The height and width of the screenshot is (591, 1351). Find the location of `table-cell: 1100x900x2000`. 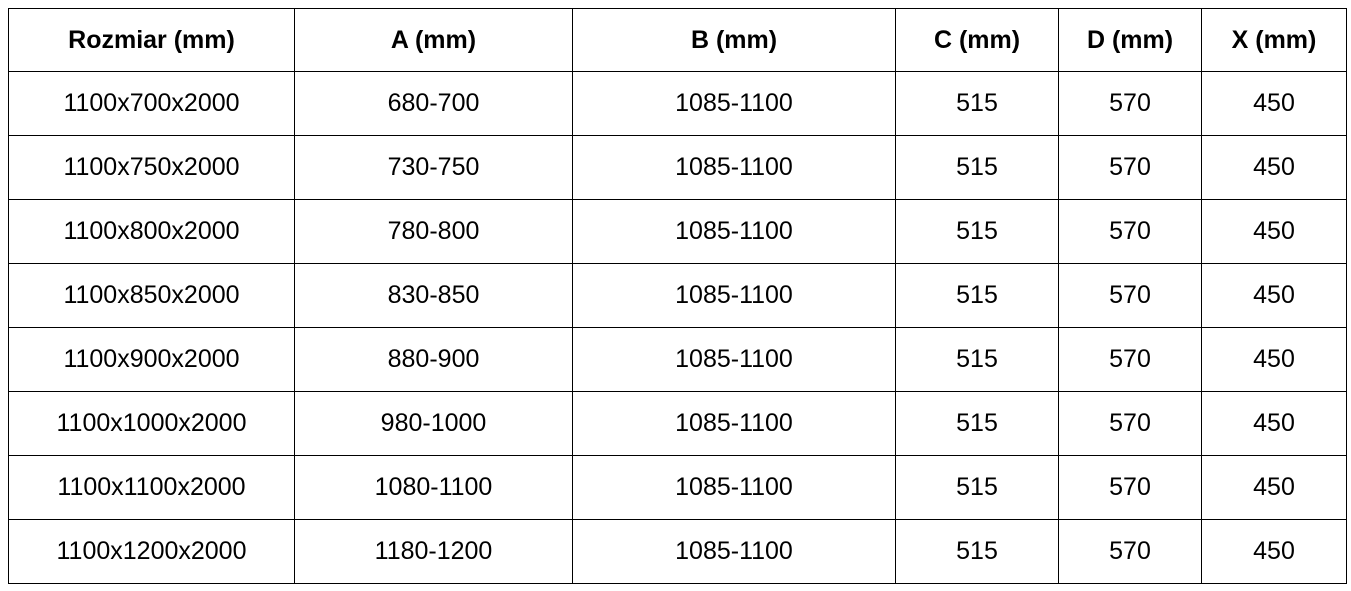

table-cell: 1100x900x2000 is located at coordinates (151, 359).